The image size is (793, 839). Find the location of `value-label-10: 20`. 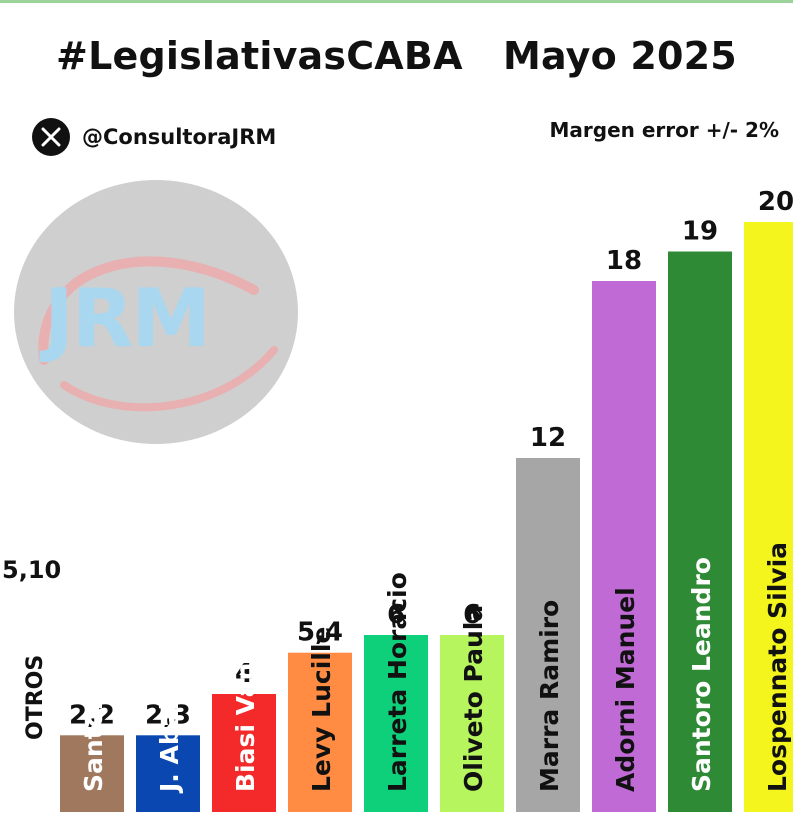

value-label-10: 20 is located at coordinates (775, 202).